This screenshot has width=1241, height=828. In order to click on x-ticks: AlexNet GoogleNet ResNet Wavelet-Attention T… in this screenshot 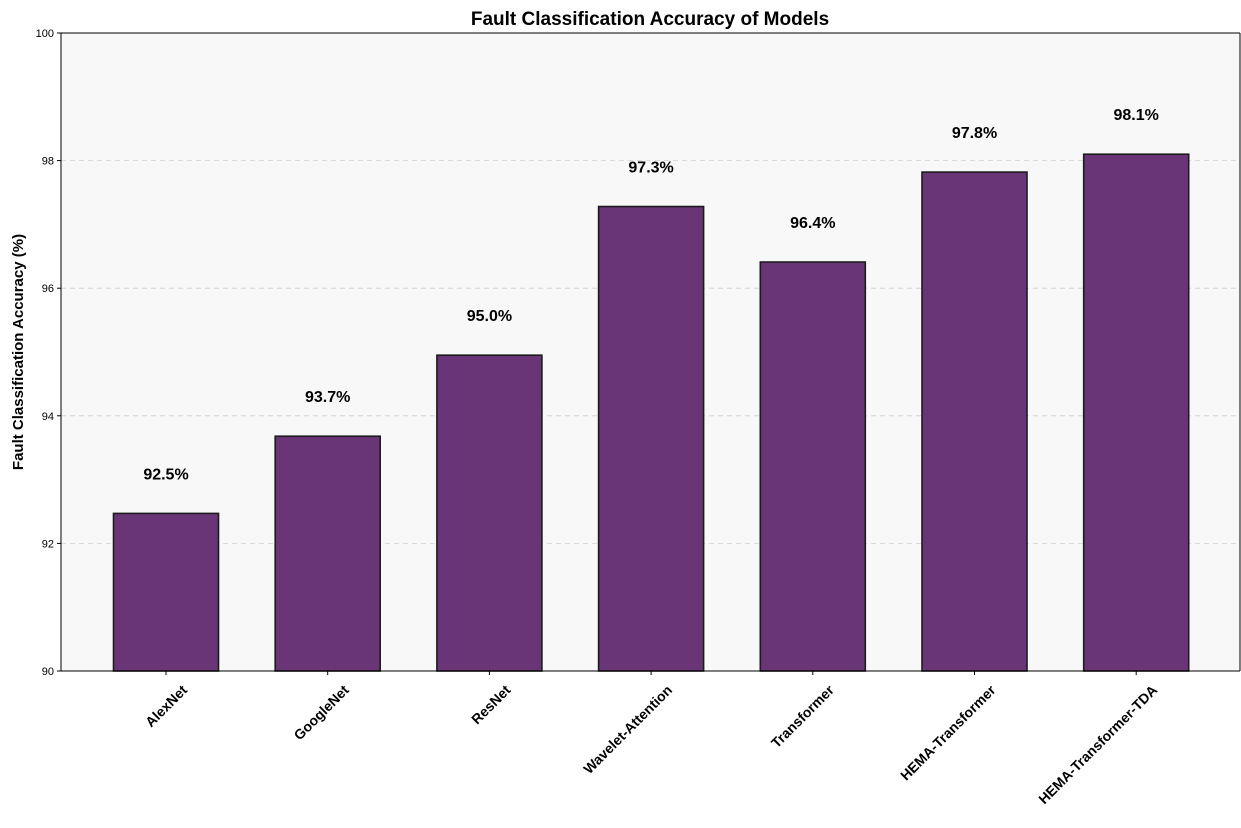, I will do `click(651, 739)`.